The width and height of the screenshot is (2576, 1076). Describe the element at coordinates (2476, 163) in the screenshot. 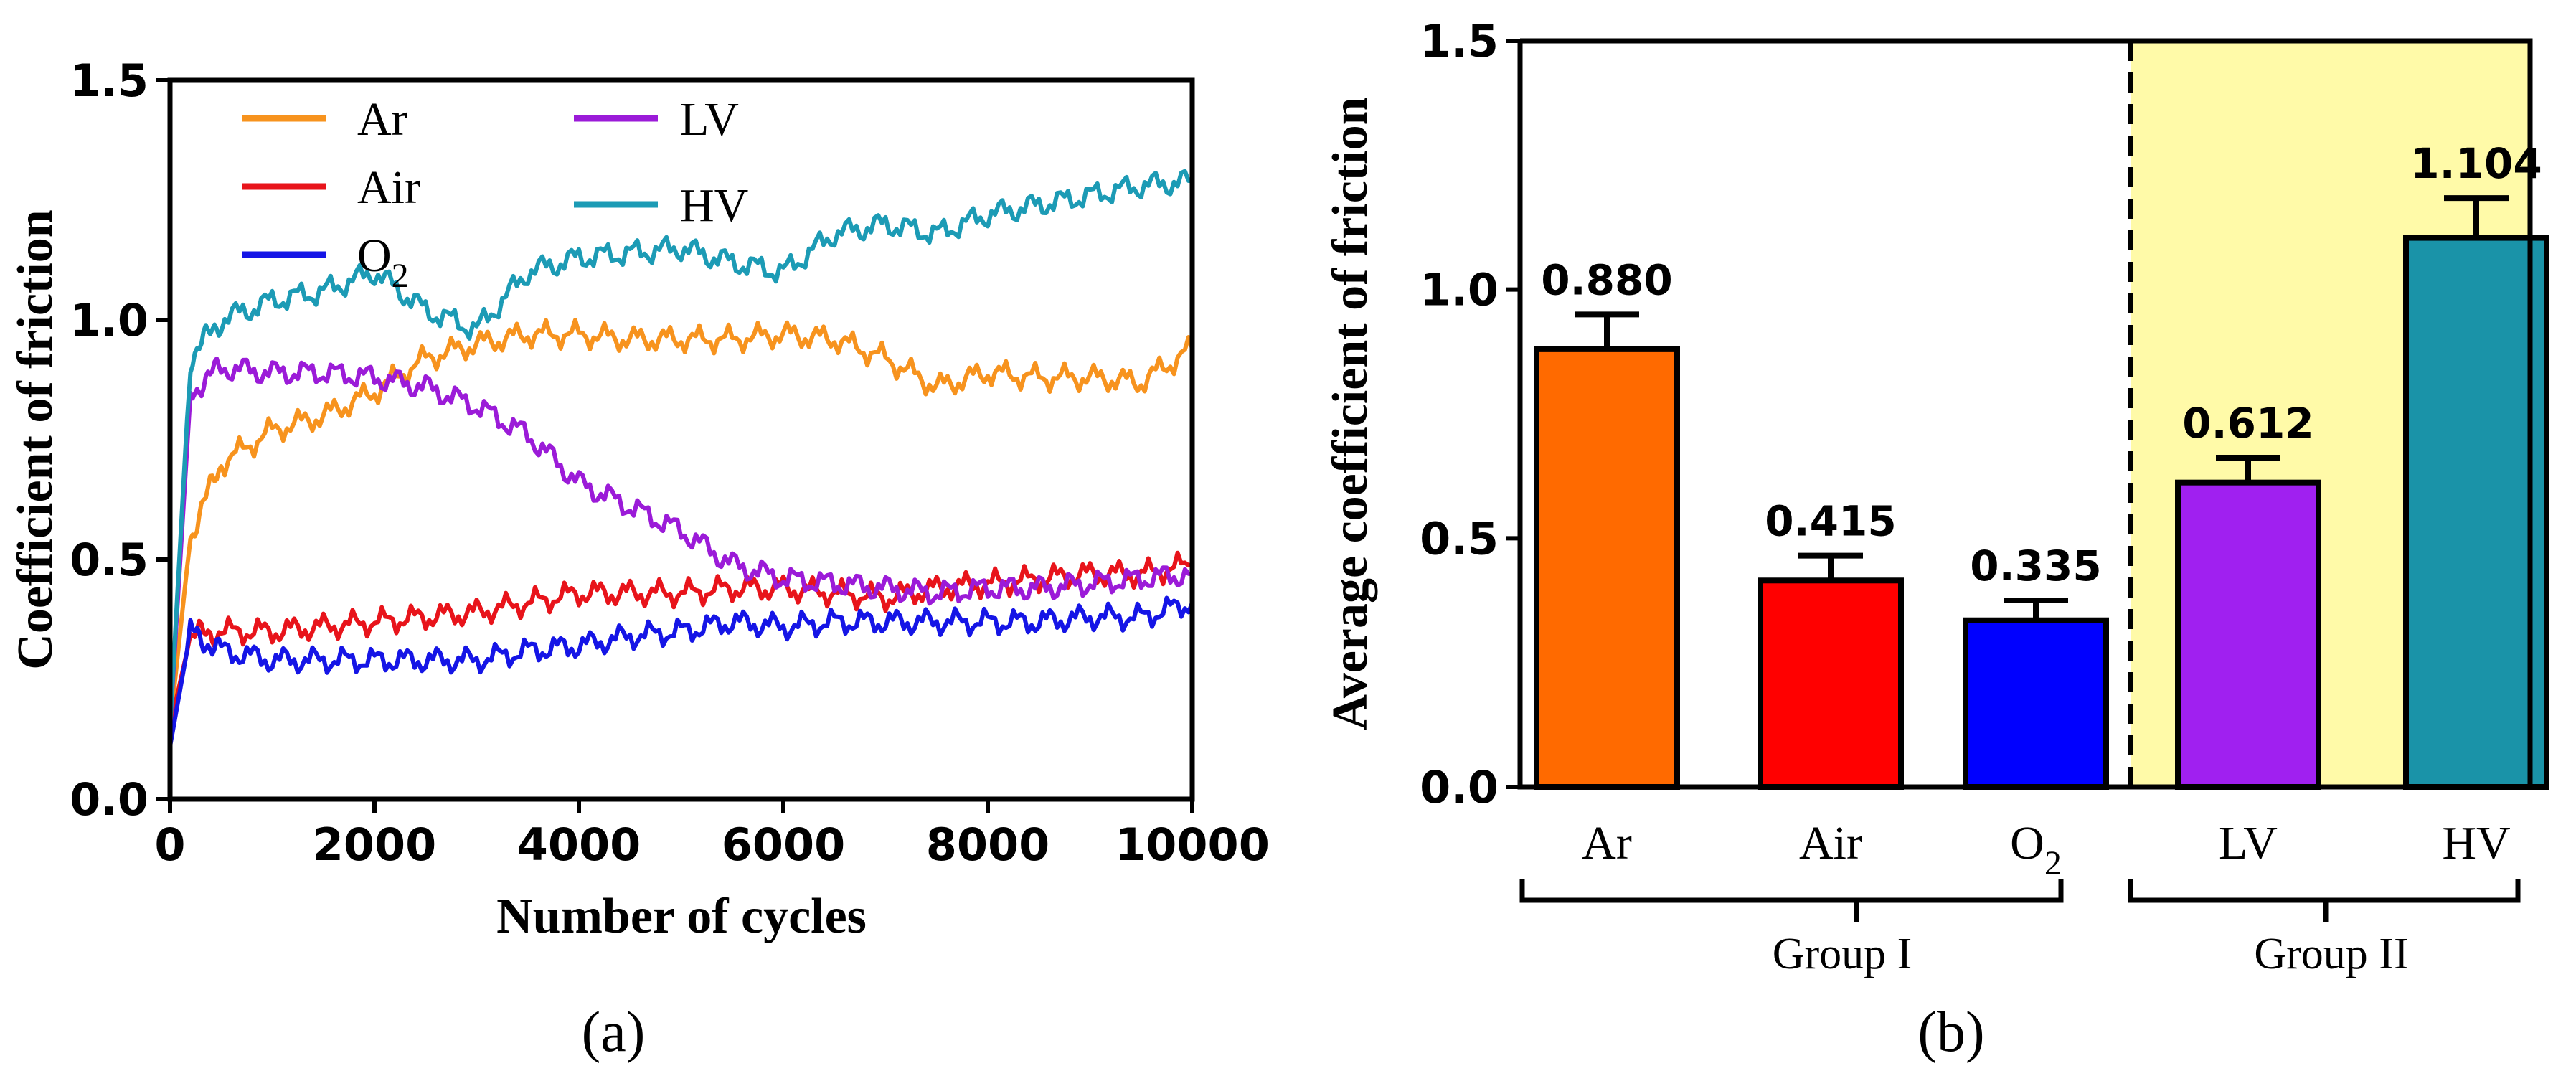

I see `data-label-hv: 1.104` at that location.